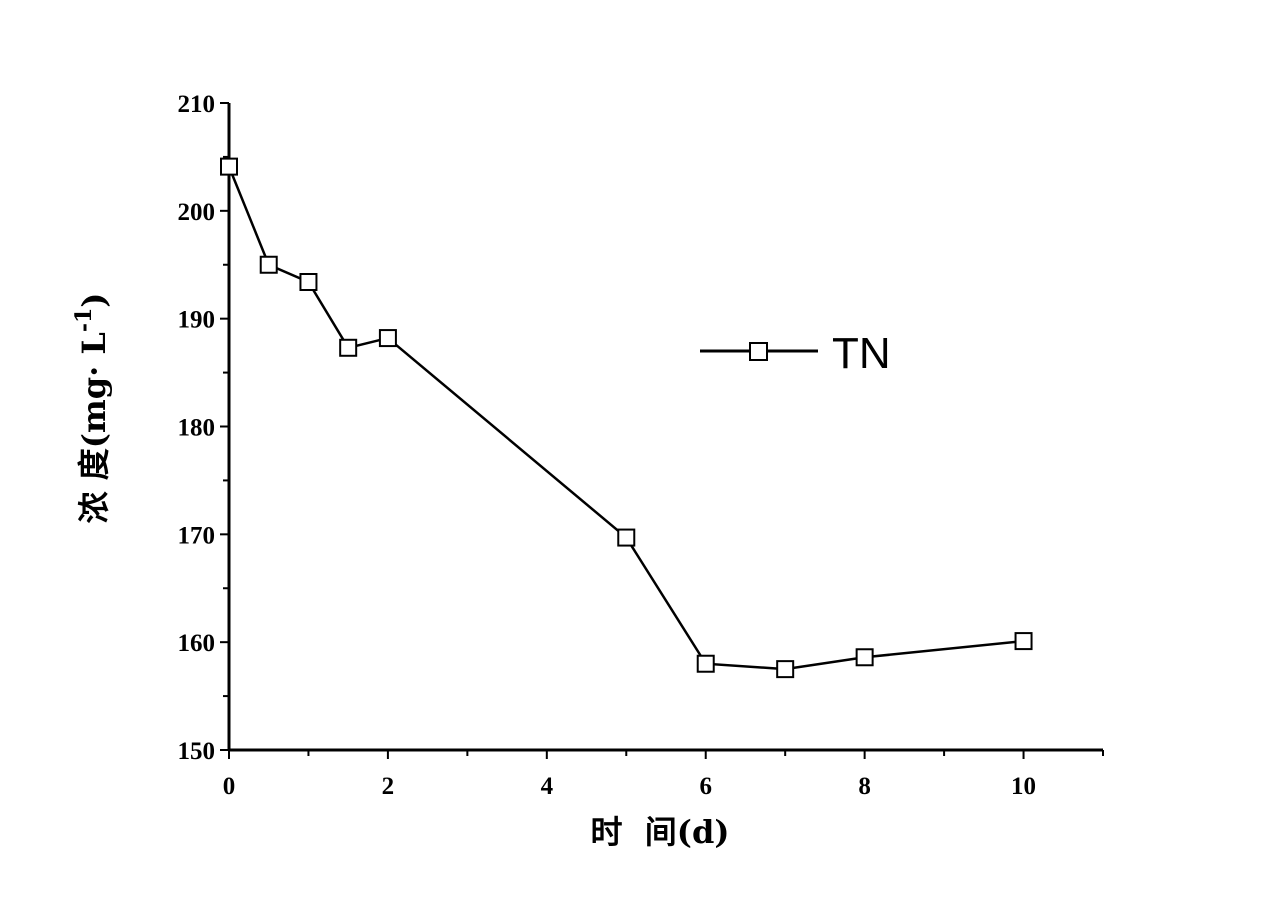  I want to click on svg-text: 浓 度(mg· L-1), so click(92, 408).